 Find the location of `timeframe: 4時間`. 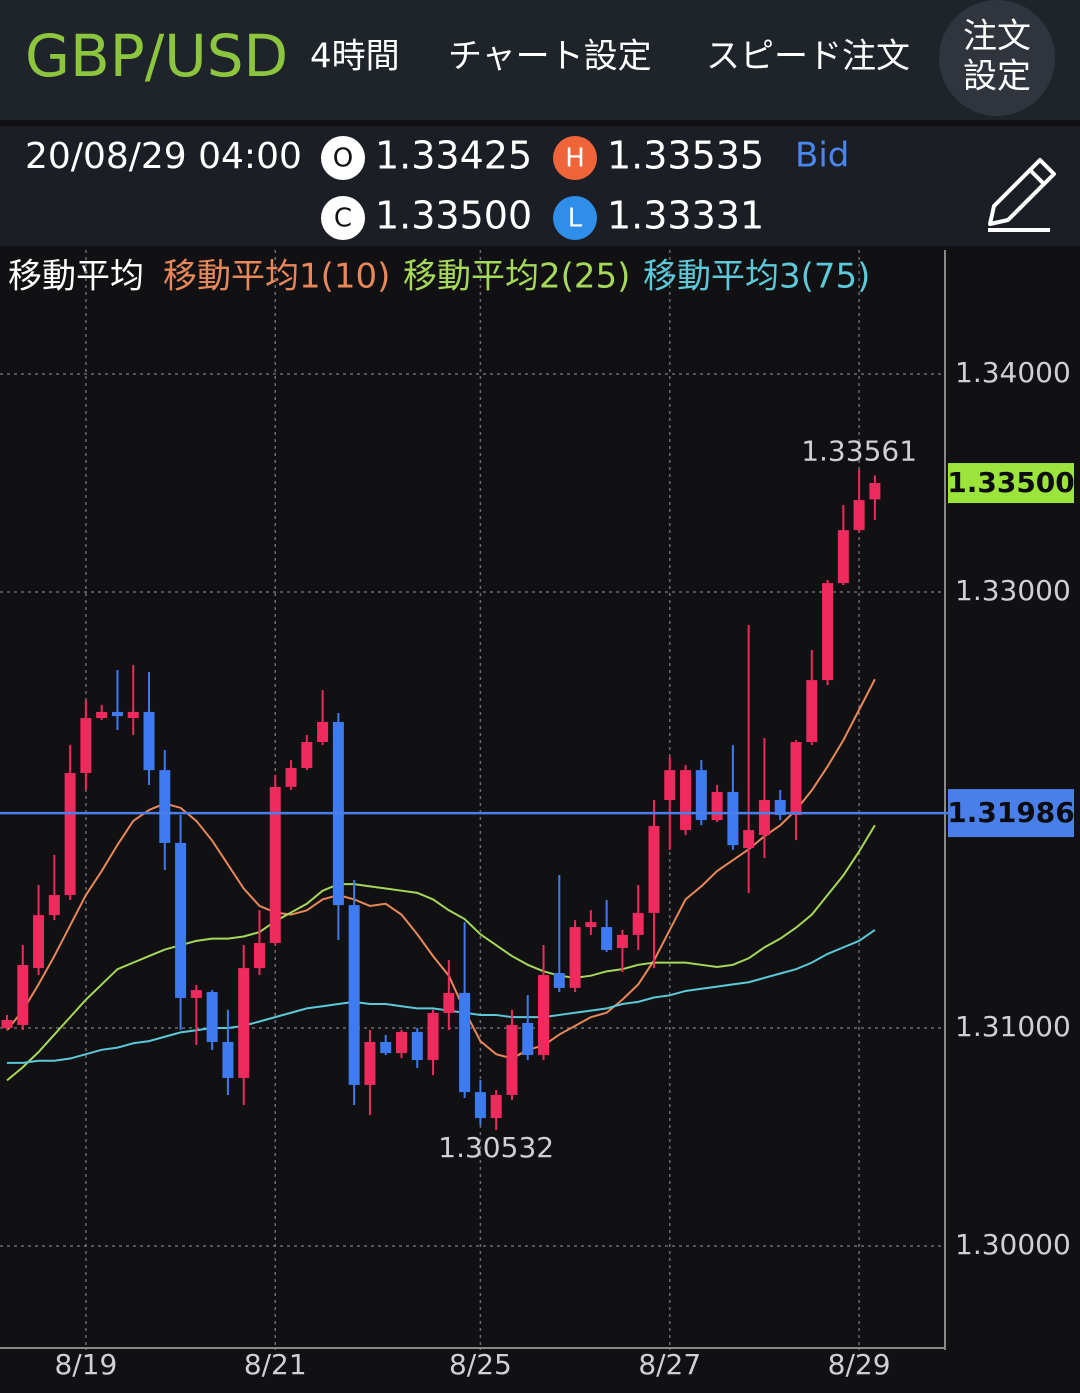

timeframe: 4時間 is located at coordinates (355, 57).